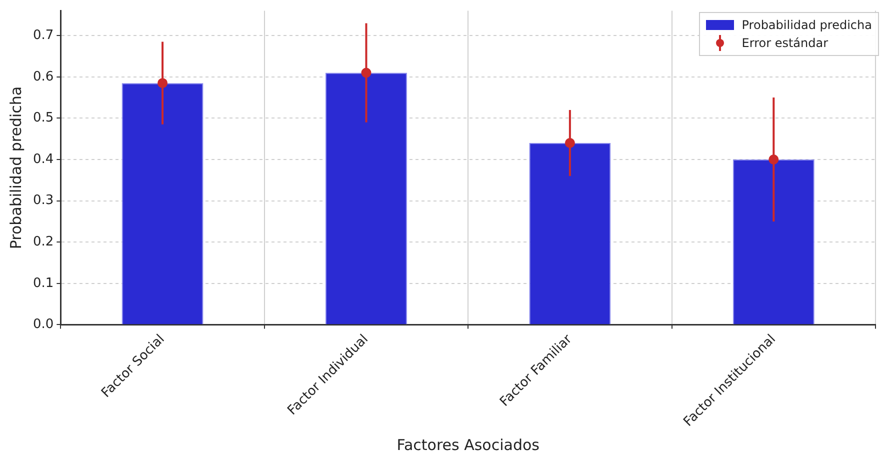 The height and width of the screenshot is (459, 881). What do you see at coordinates (43, 35) in the screenshot?
I see `y-tick-label: 0.7` at bounding box center [43, 35].